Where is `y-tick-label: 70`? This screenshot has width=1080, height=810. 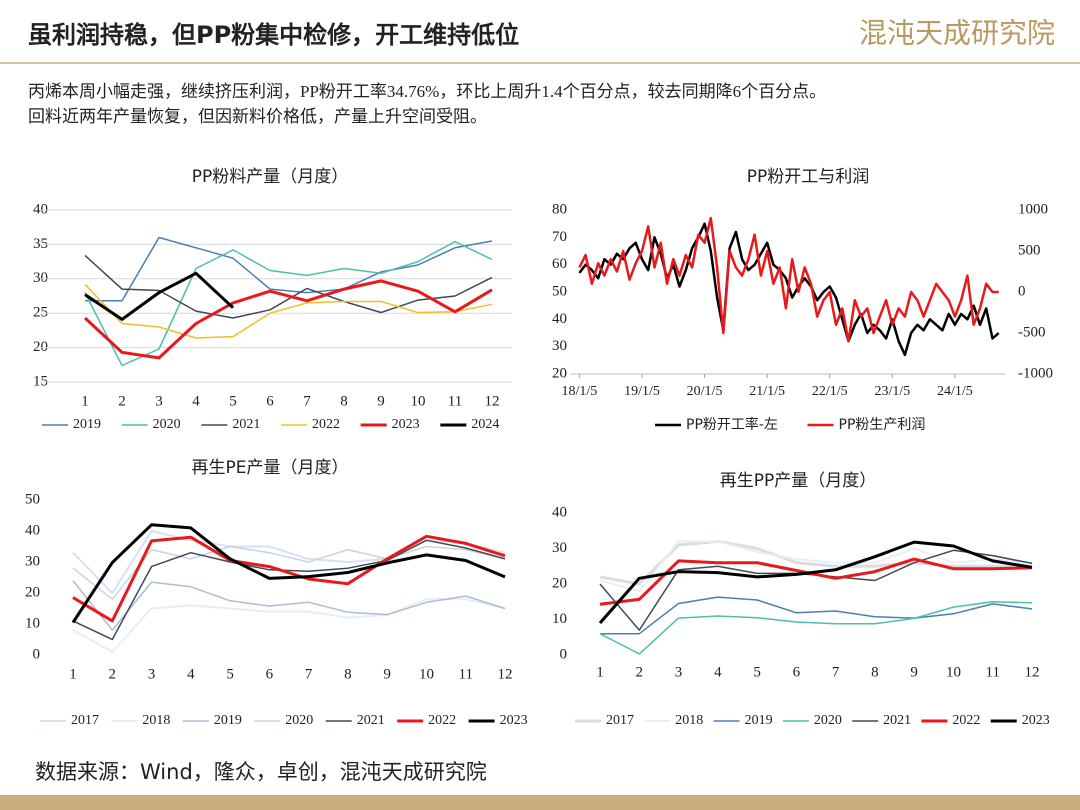 y-tick-label: 70 is located at coordinates (559, 237).